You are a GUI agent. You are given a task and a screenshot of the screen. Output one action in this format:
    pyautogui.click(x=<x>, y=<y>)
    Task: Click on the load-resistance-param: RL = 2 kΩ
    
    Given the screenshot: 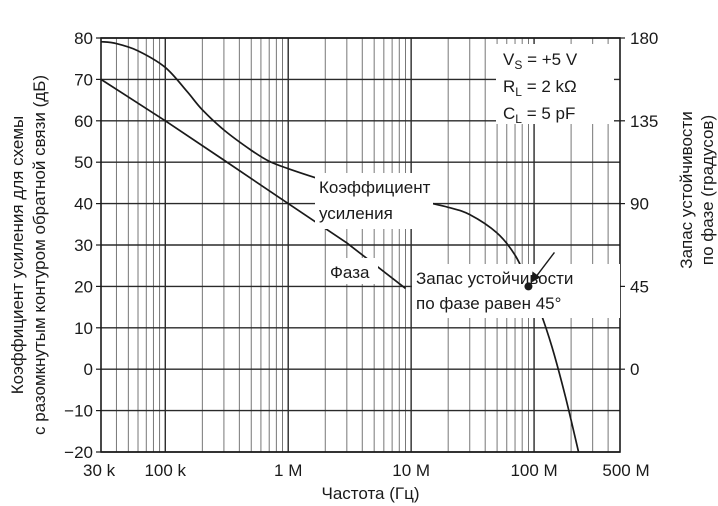 What is the action you would take?
    pyautogui.click(x=540, y=88)
    